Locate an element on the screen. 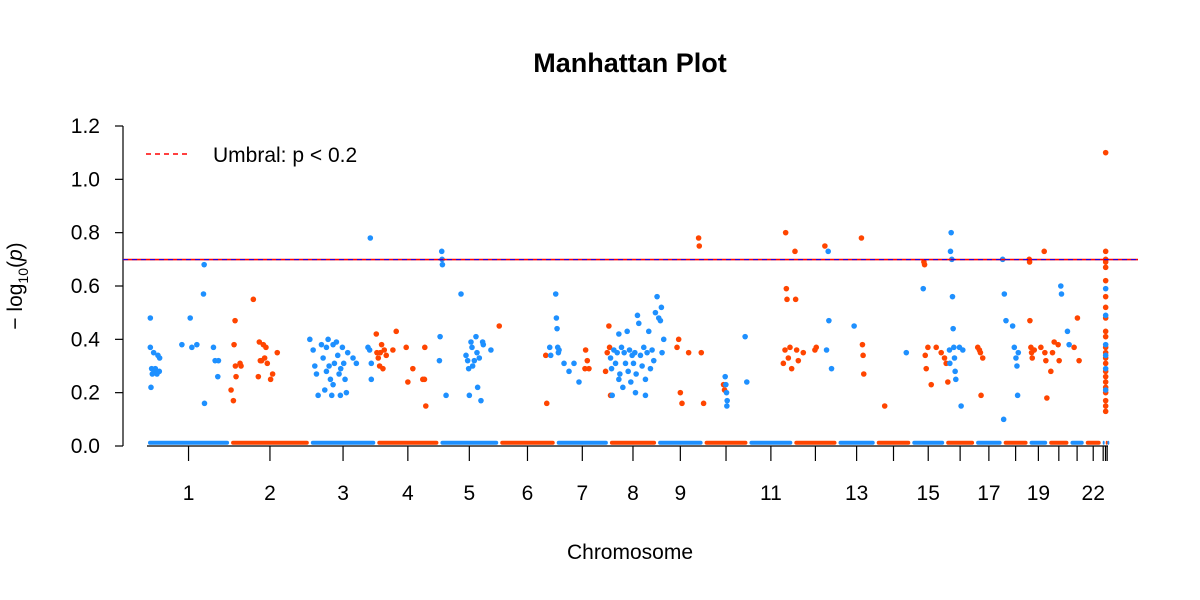 The height and width of the screenshot is (600, 1200). x-tick-label: 9 is located at coordinates (680, 493).